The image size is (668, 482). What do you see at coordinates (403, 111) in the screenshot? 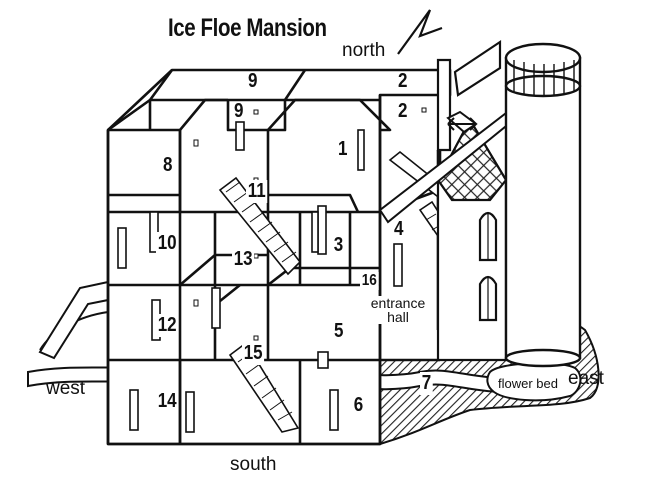
I see `room-2-lower: 2` at bounding box center [403, 111].